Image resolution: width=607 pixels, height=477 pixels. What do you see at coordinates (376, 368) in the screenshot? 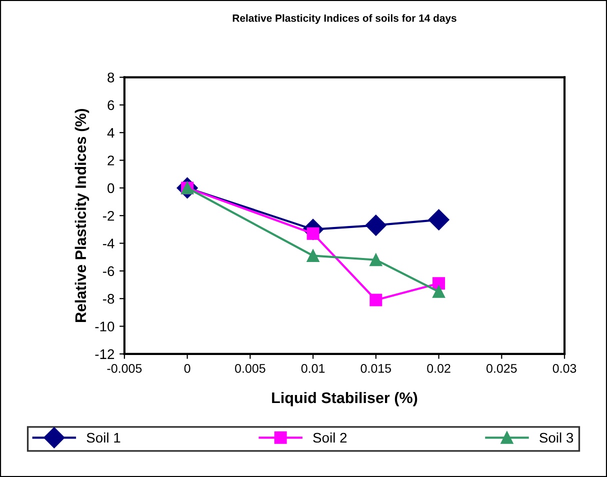
I see `x-tick-label: 0.015` at bounding box center [376, 368].